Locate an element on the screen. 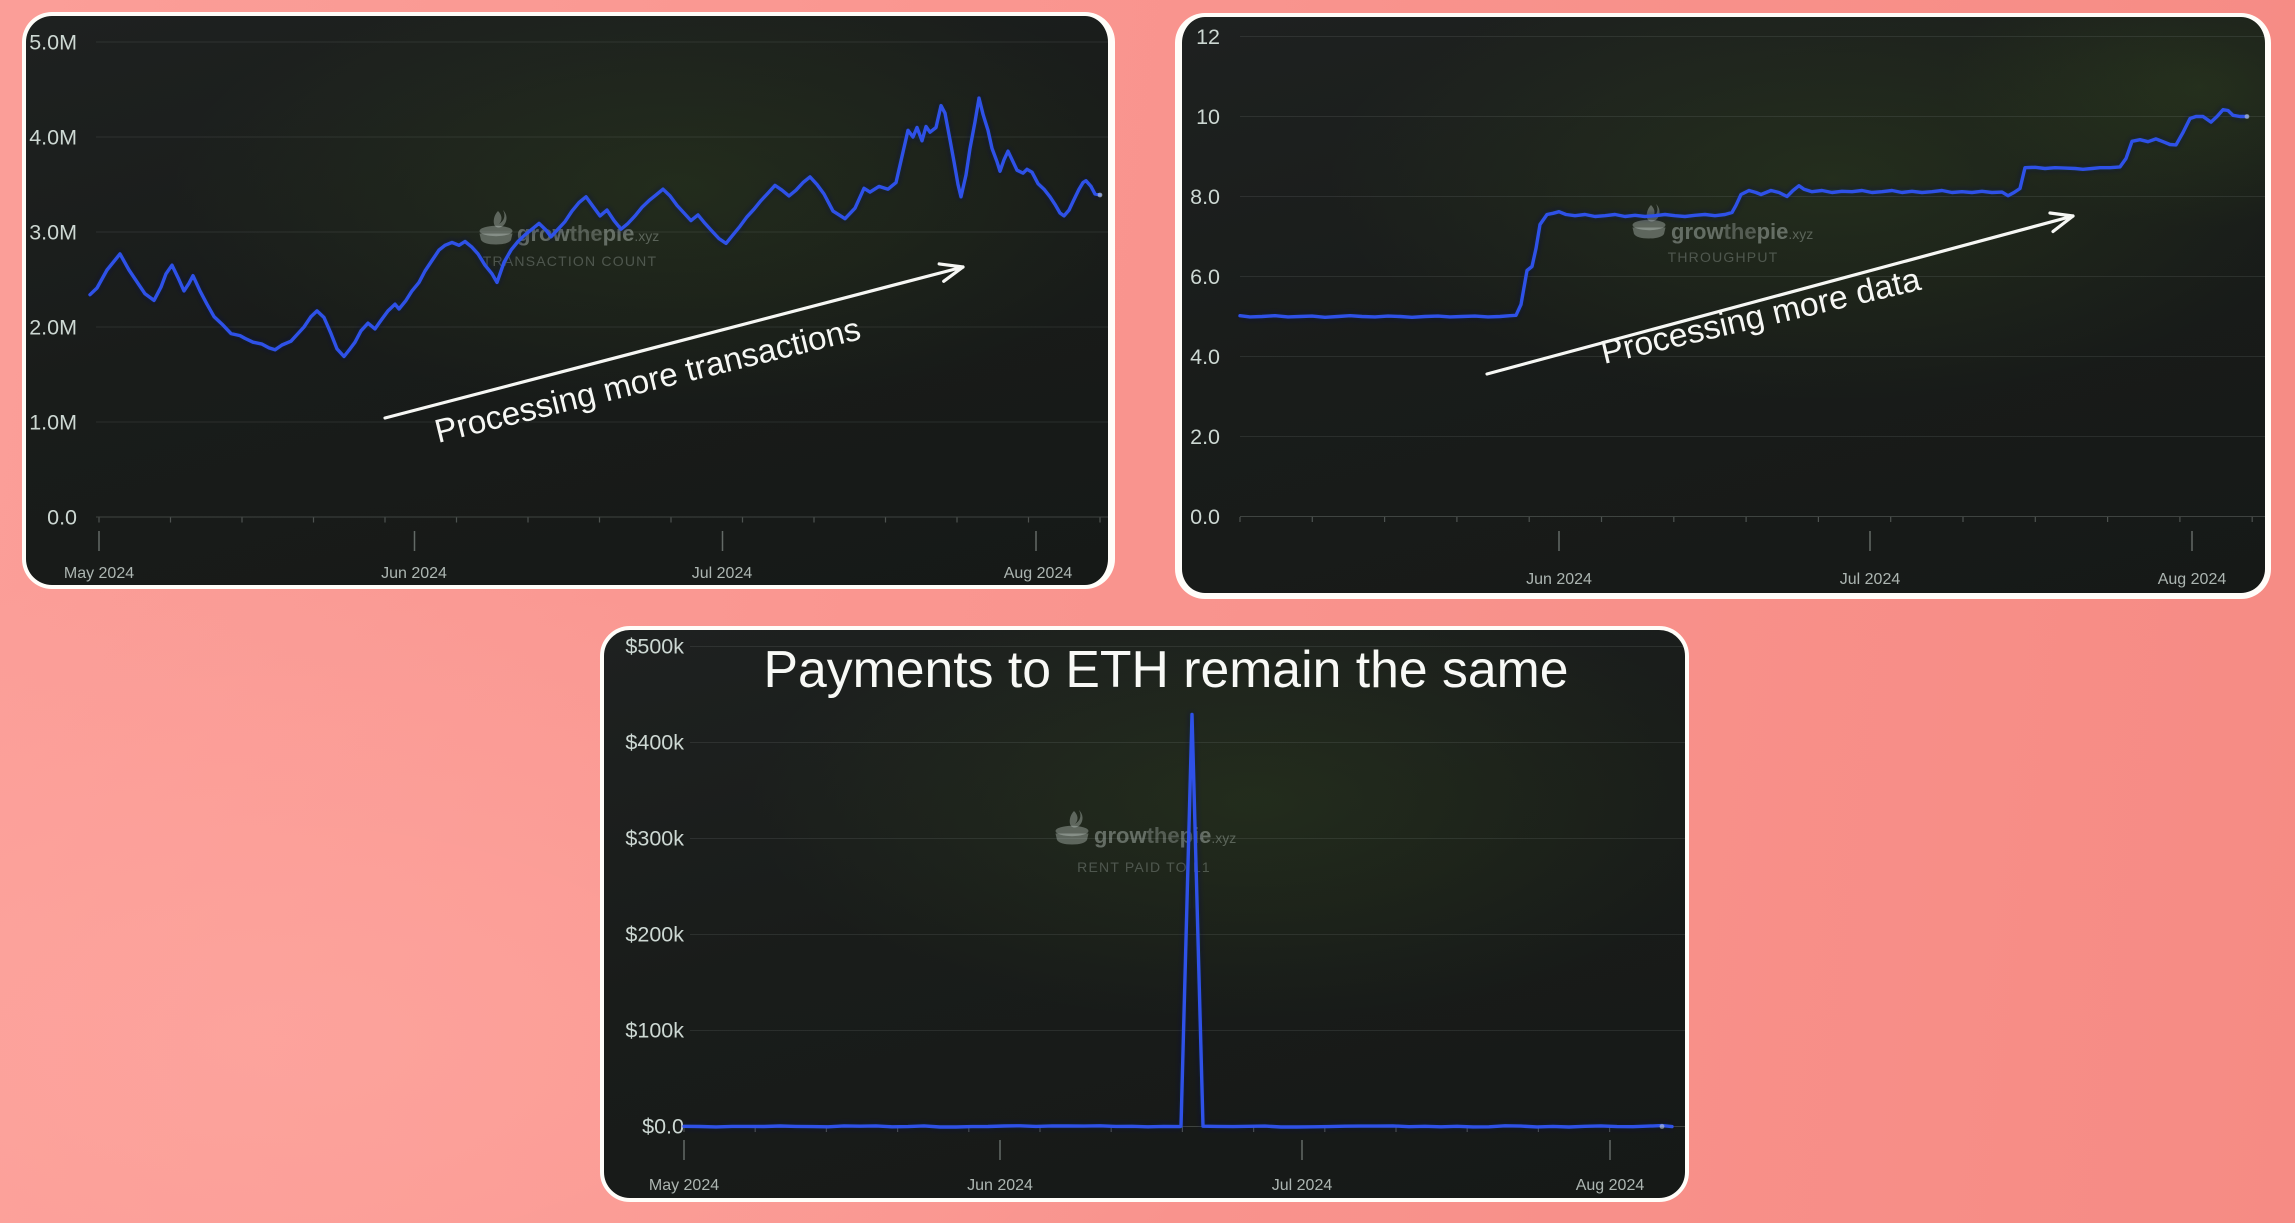 The width and height of the screenshot is (2295, 1223). svg-text: $500k is located at coordinates (654, 647).